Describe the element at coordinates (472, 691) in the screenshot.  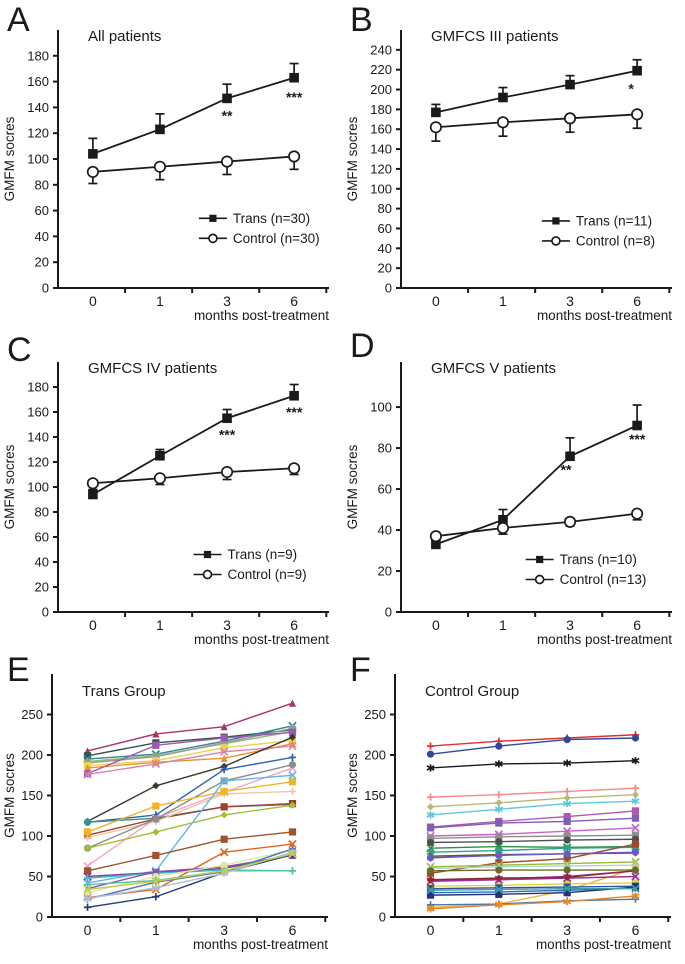
I see `svg-text: Control Group` at that location.